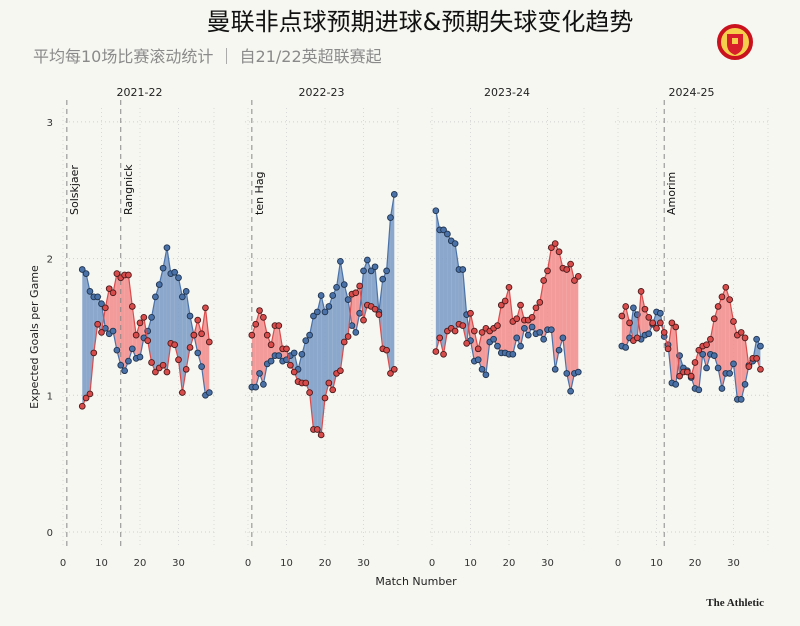 The height and width of the screenshot is (626, 800). Describe the element at coordinates (146, 327) in the screenshot. I see `fill-areas` at that location.